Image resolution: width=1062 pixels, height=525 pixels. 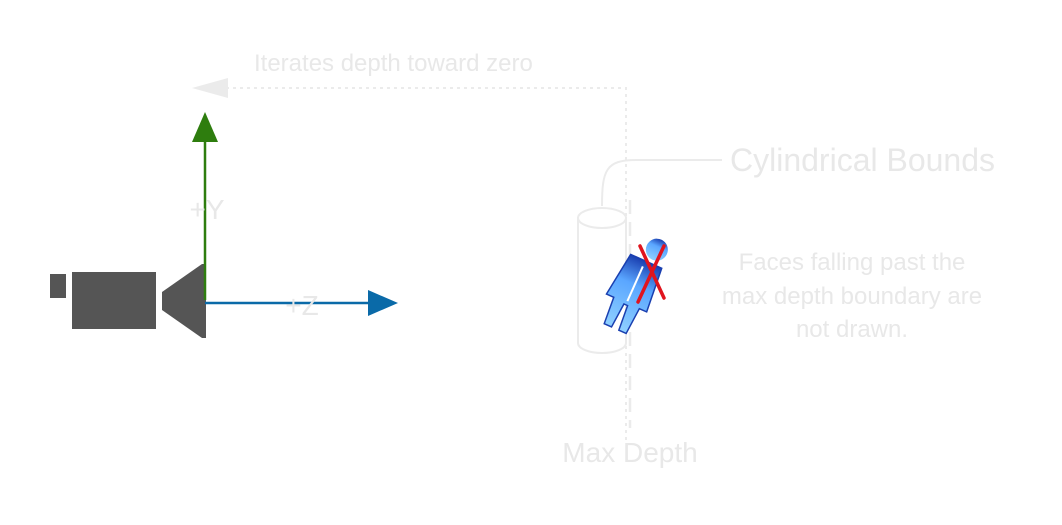 I want to click on z-axis-label: +Z, so click(x=301, y=305).